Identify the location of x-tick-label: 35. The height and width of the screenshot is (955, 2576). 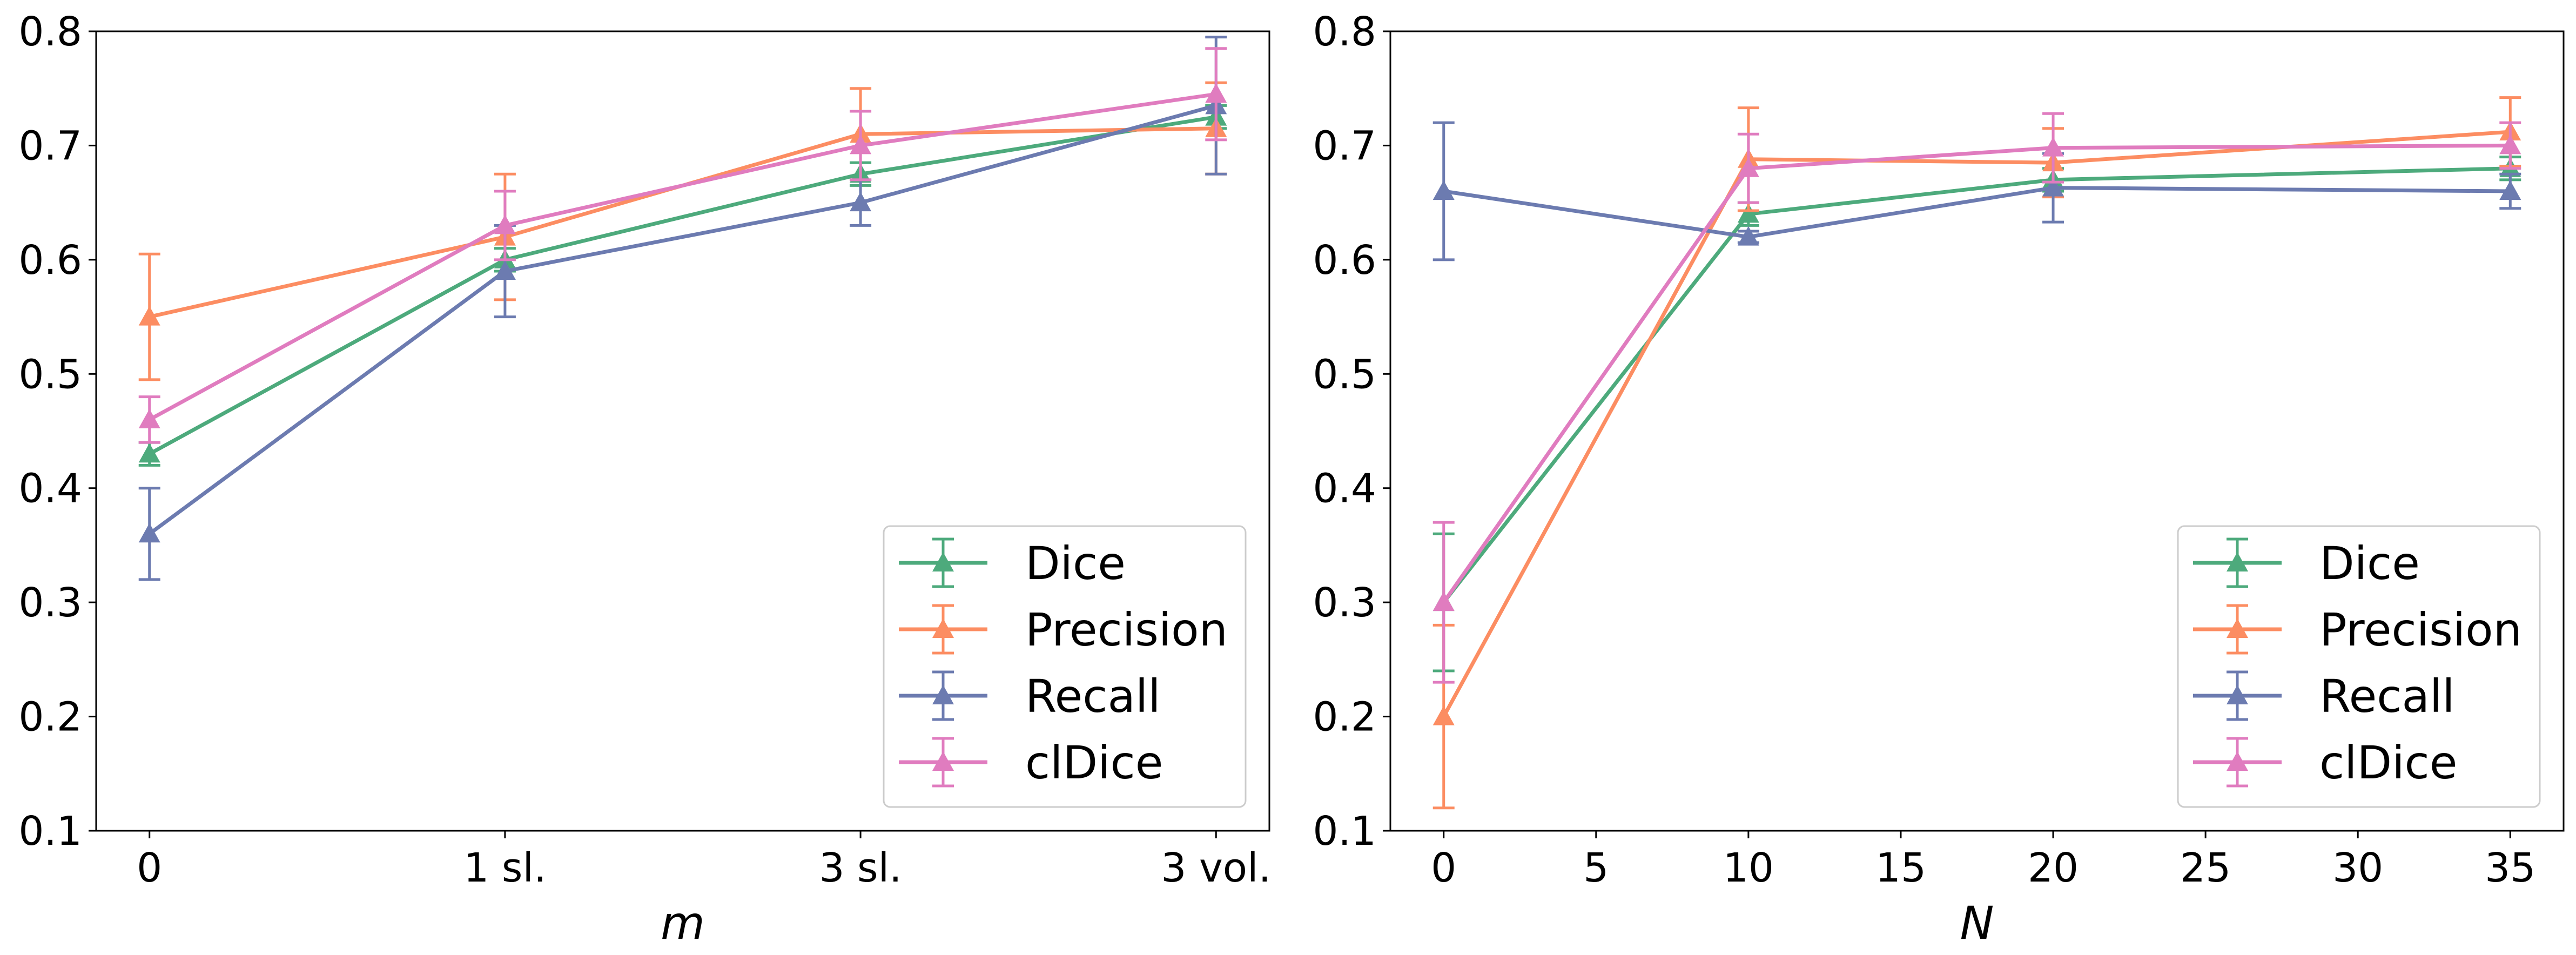
(2510, 868).